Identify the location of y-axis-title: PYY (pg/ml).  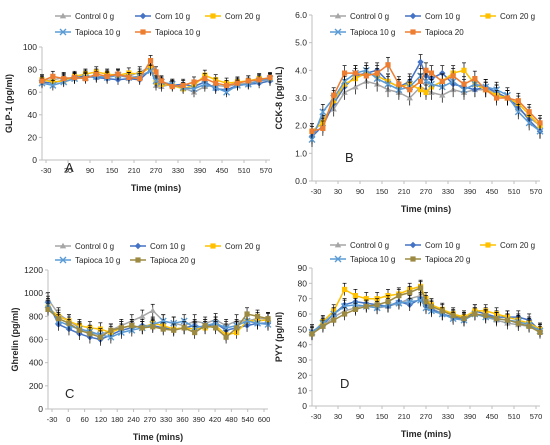
(279, 337).